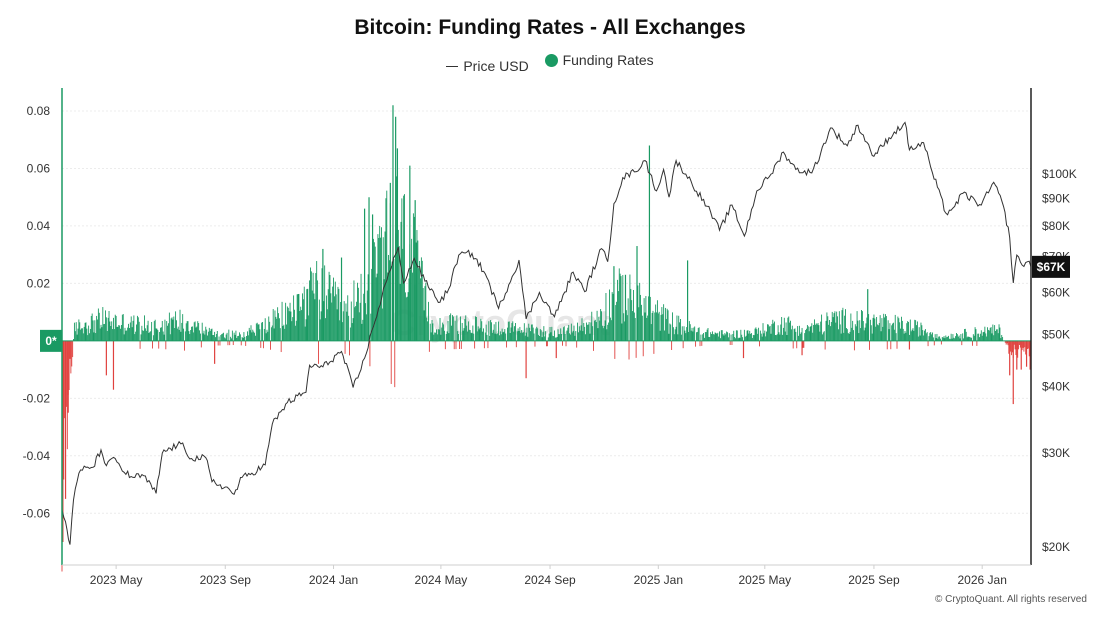 The height and width of the screenshot is (619, 1100). I want to click on current-price-badge: $67K, so click(1051, 267).